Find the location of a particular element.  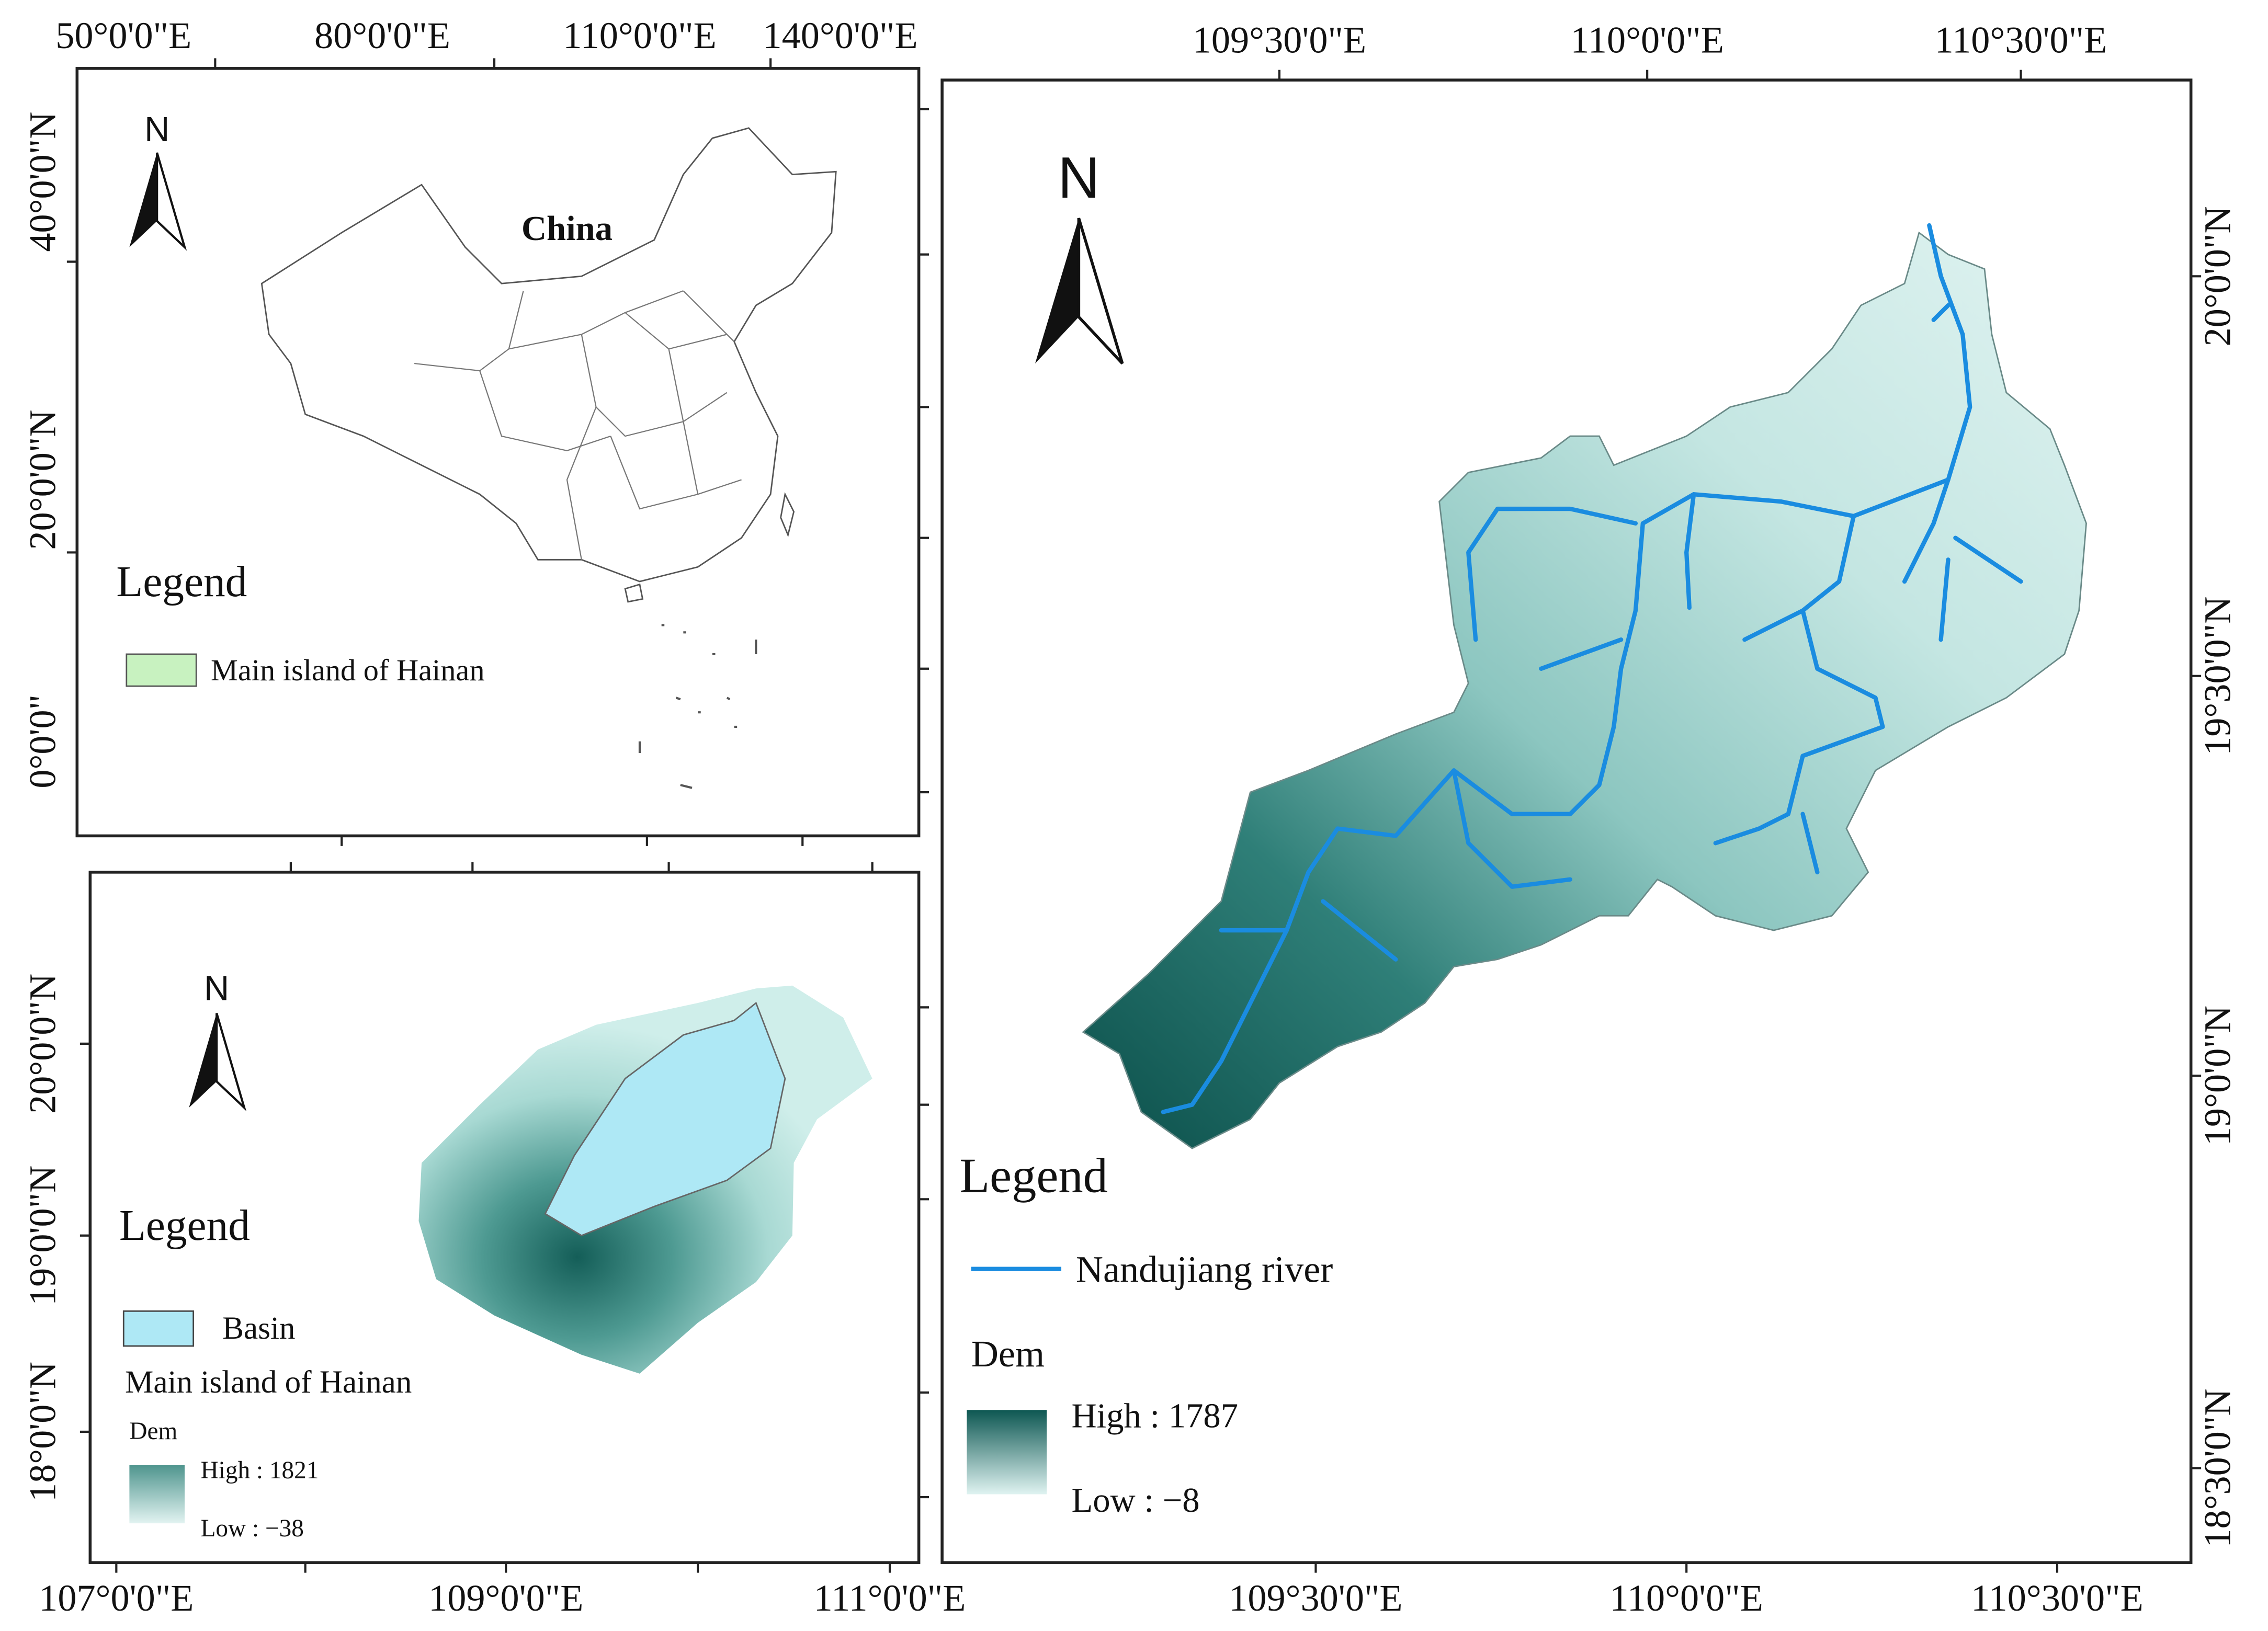

tick-label: 50°0'0"E is located at coordinates (123, 35).